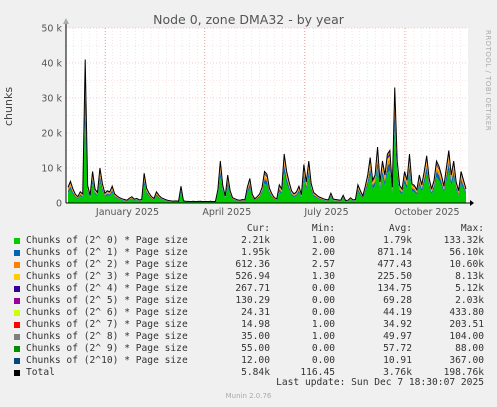  I want to click on x-tick-label: October 2025, so click(426, 212).